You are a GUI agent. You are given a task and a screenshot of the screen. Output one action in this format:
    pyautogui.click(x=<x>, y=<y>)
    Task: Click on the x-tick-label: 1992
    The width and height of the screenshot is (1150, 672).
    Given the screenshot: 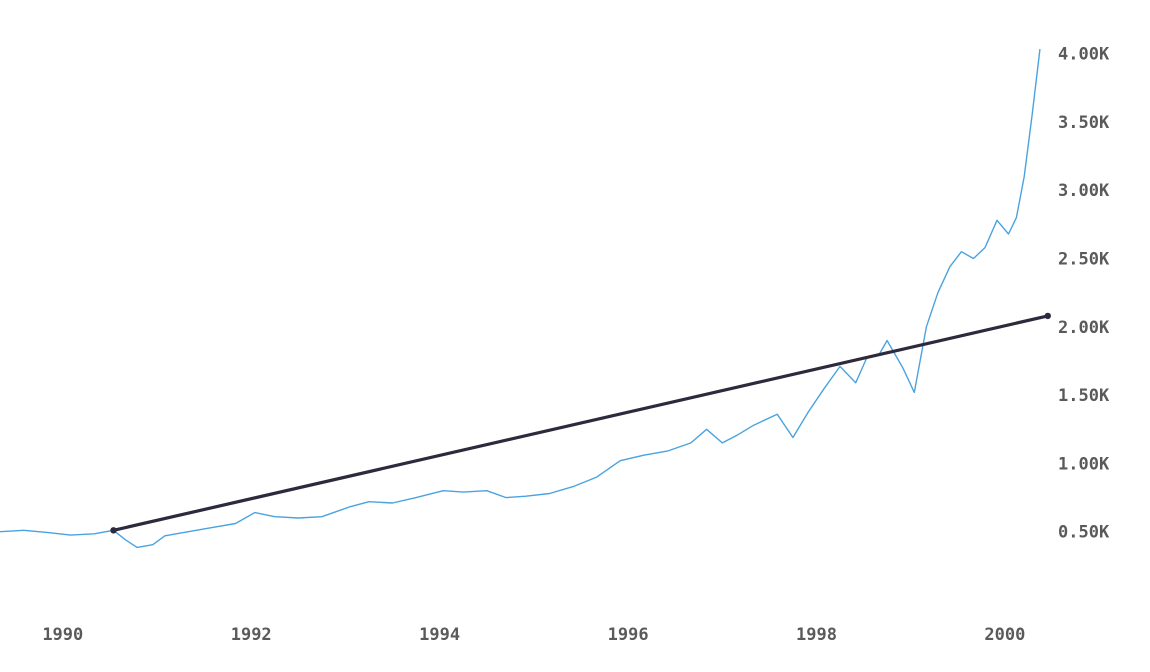 What is the action you would take?
    pyautogui.click(x=251, y=635)
    